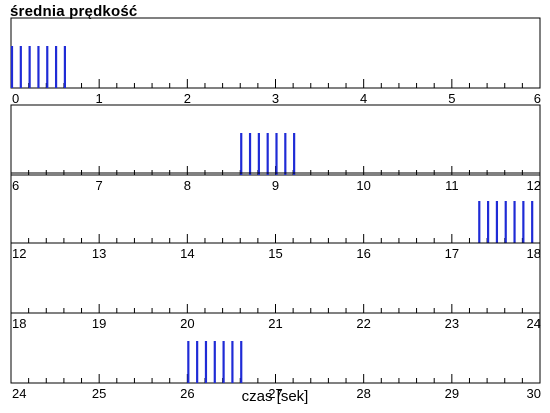 This screenshot has height=413, width=550. I want to click on x-axis-label: czas [sek], so click(275, 396).